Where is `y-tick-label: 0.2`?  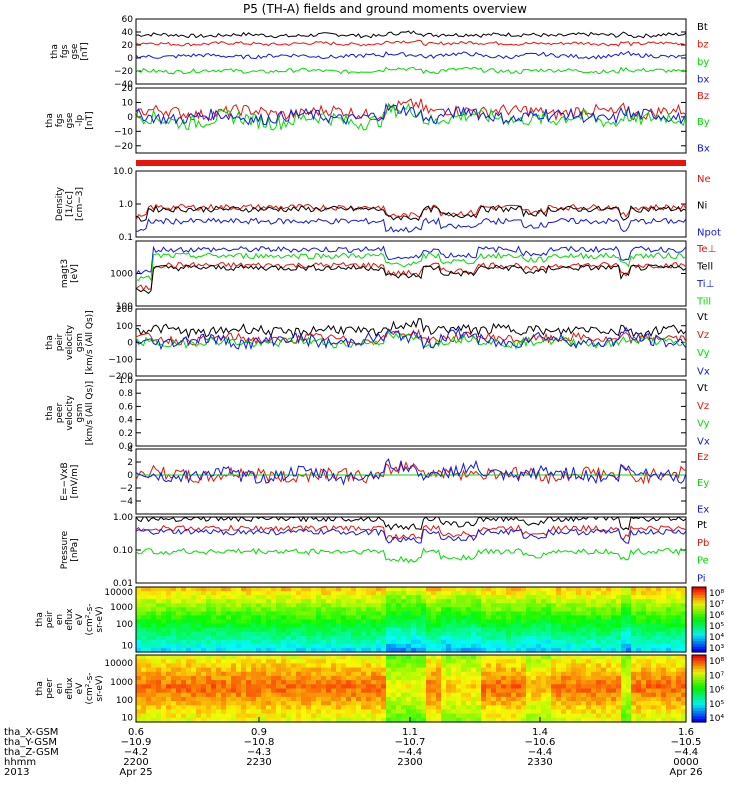
y-tick-label: 0.2 is located at coordinates (126, 434).